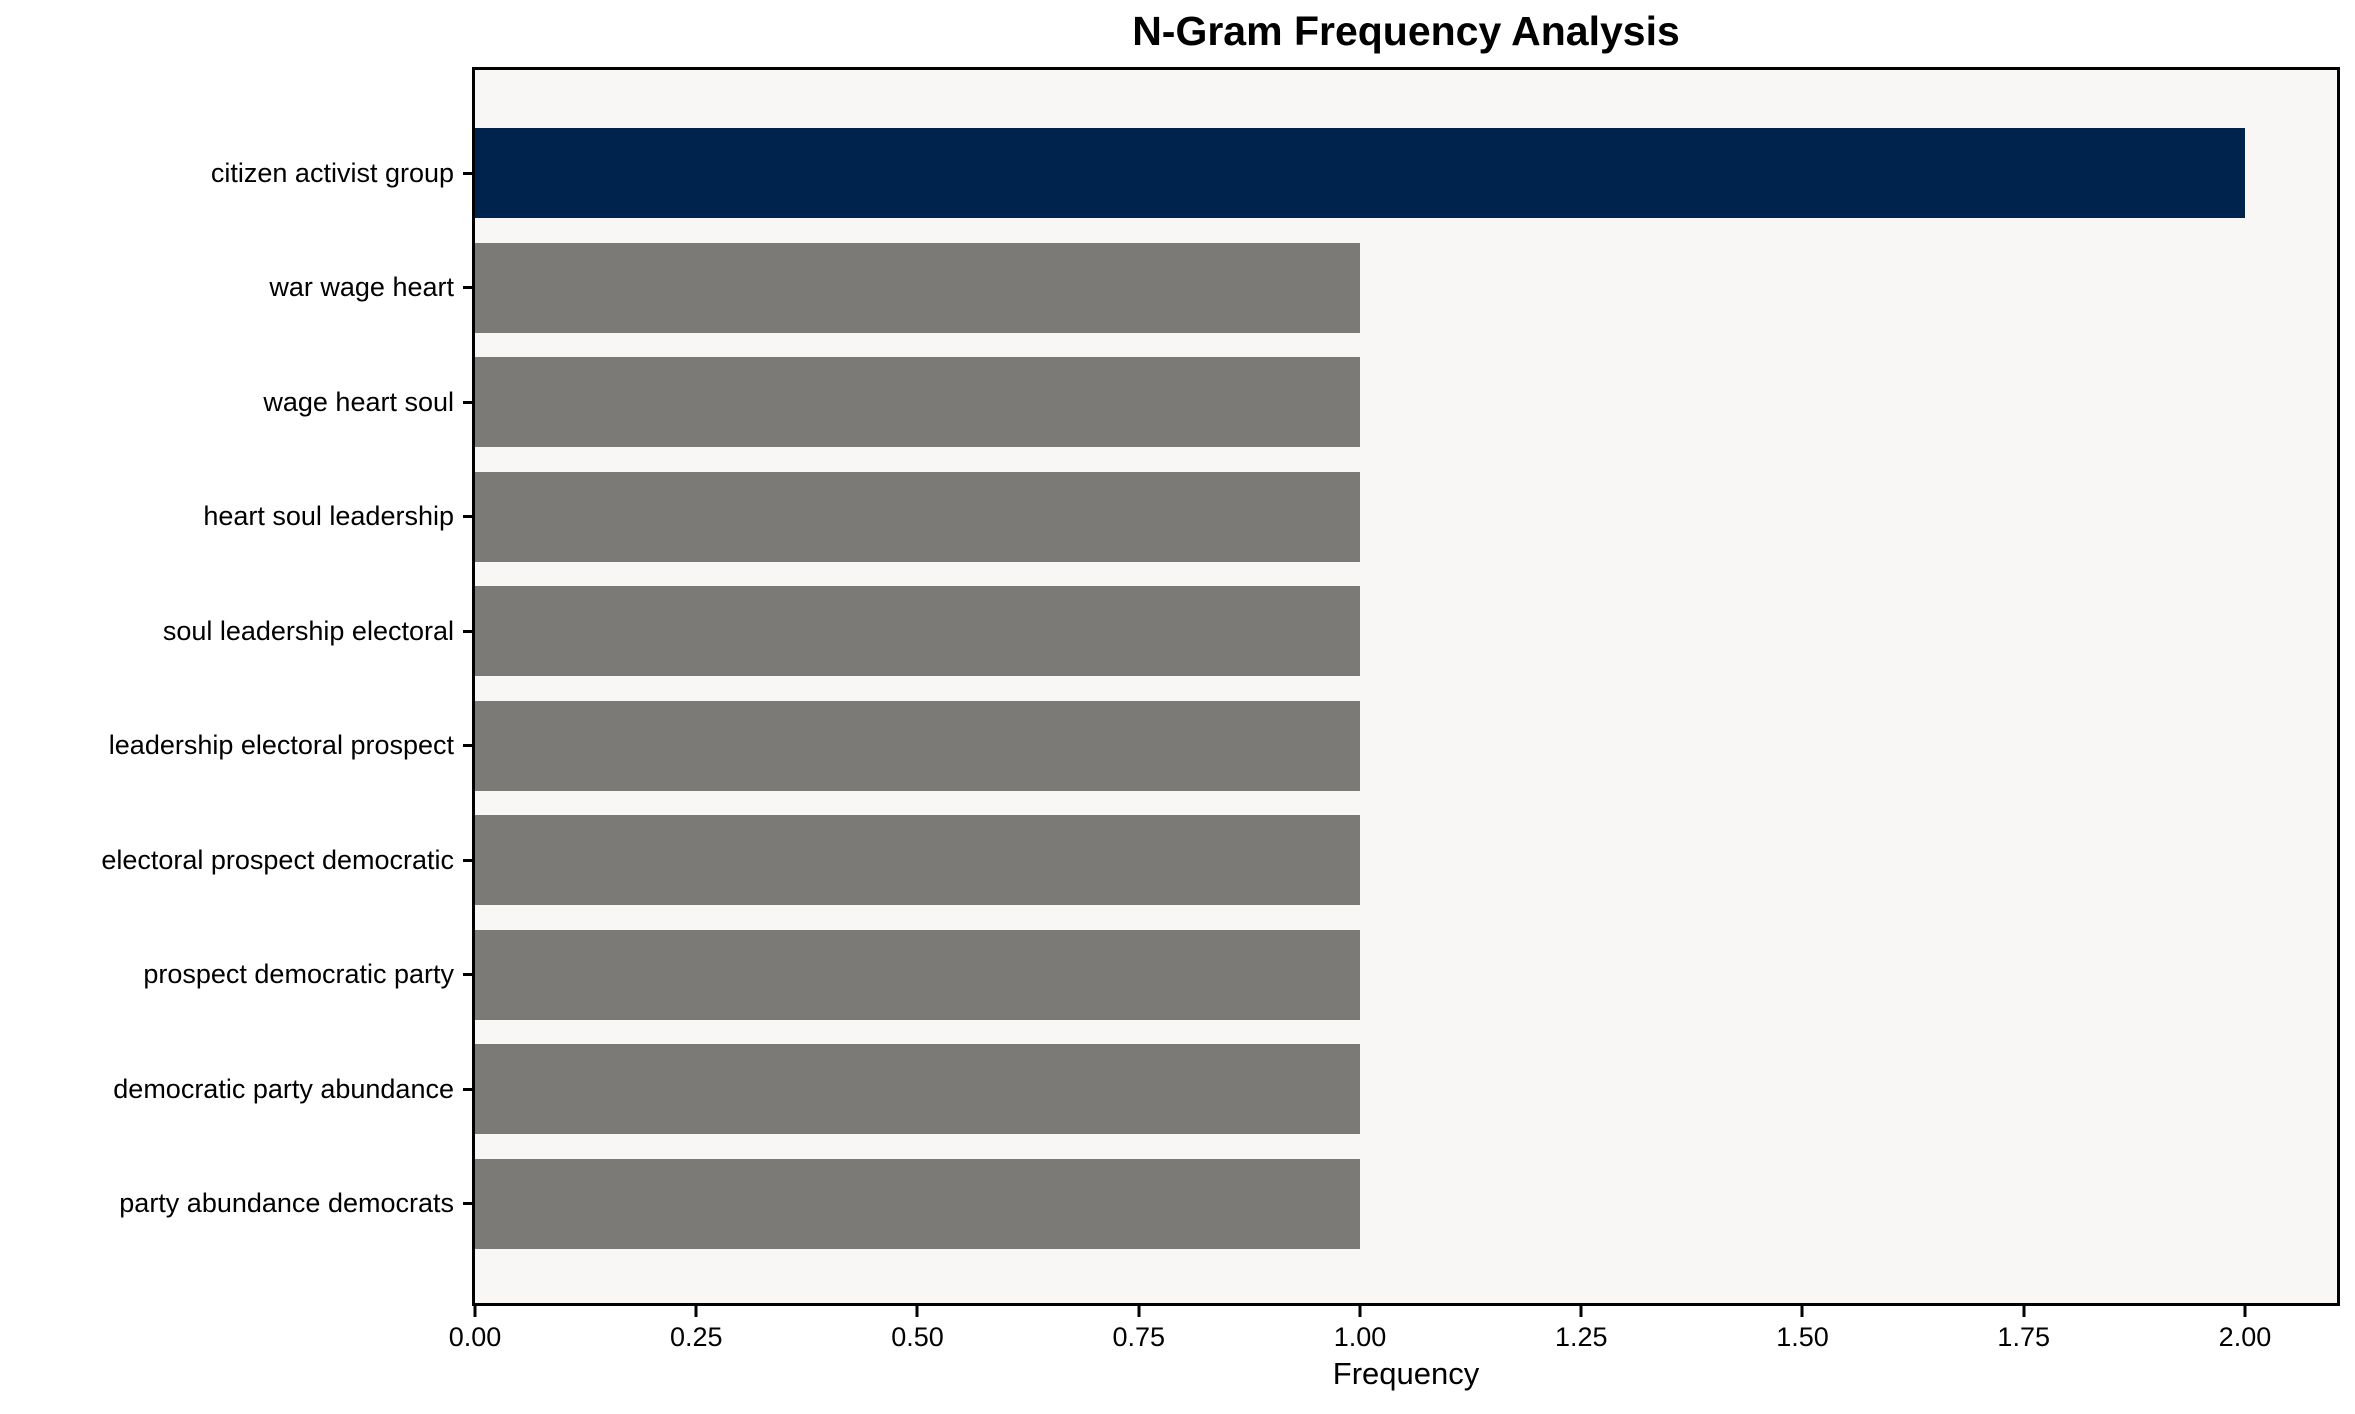 The width and height of the screenshot is (2355, 1414). Describe the element at coordinates (358, 401) in the screenshot. I see `y-tick-label: wage heart soul` at that location.